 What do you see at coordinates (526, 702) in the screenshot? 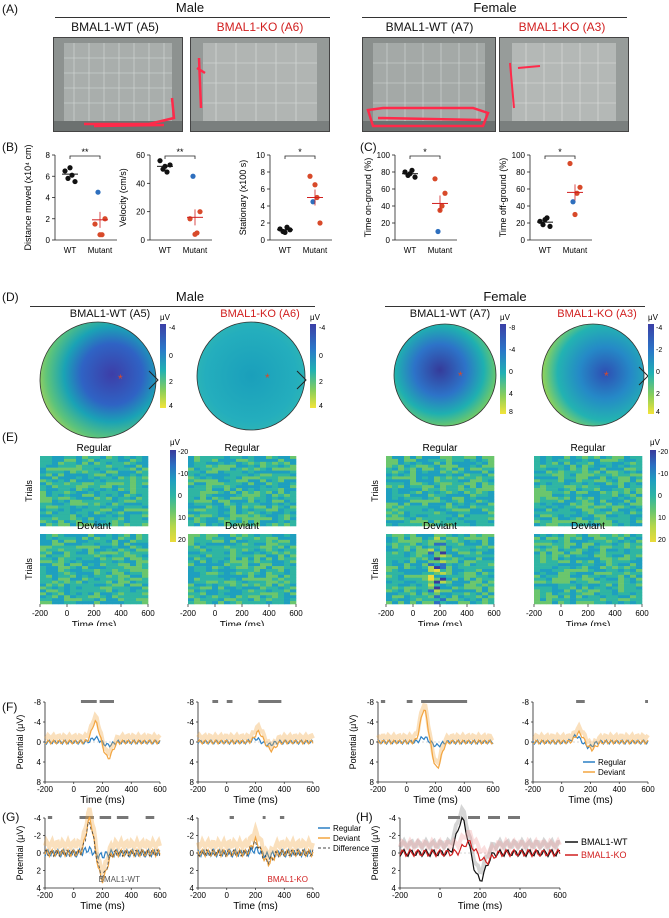
I see `y-tick-label: -8` at bounding box center [526, 702].